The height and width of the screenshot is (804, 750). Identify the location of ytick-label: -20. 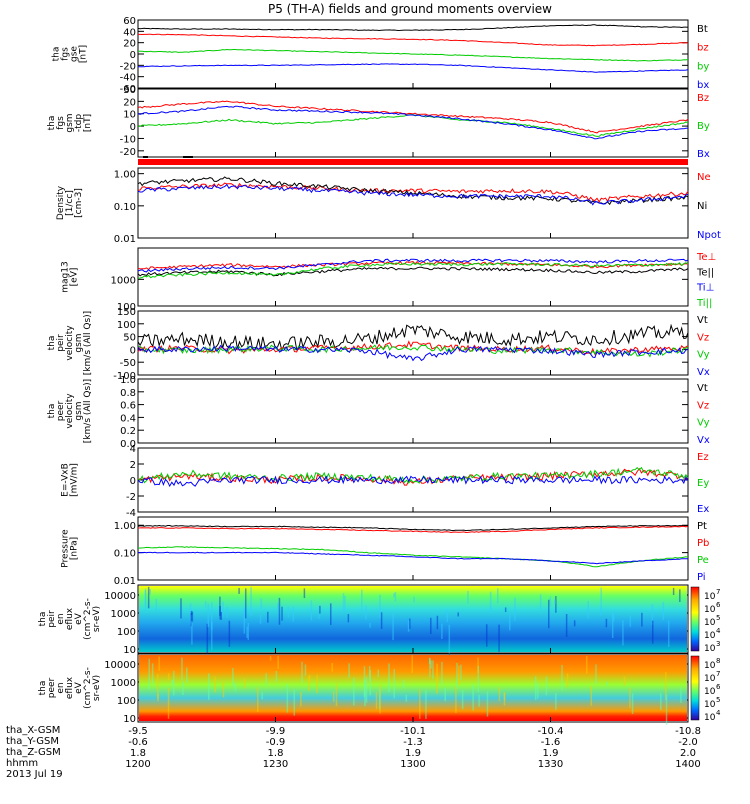
(128, 152).